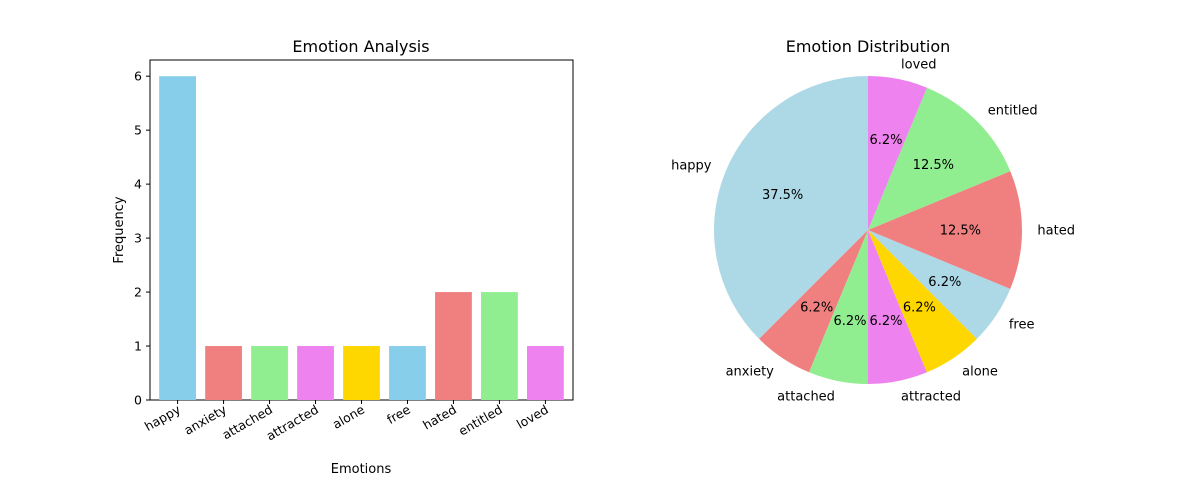  Describe the element at coordinates (138, 292) in the screenshot. I see `y-tick-label: 2` at that location.